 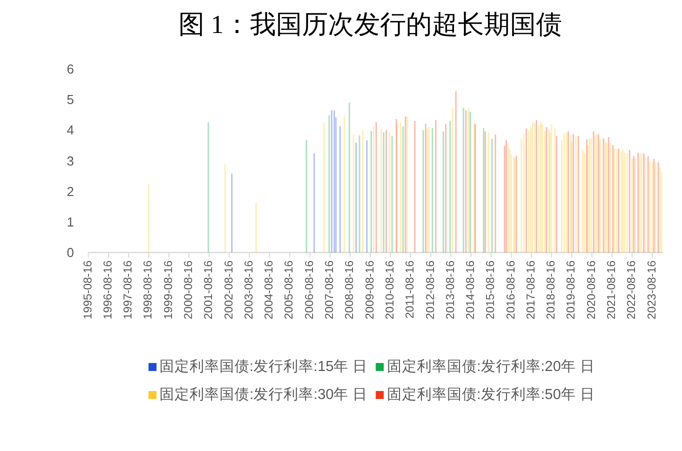 What do you see at coordinates (310, 290) in the screenshot?
I see `x-tick-label: 2006-08-16` at bounding box center [310, 290].